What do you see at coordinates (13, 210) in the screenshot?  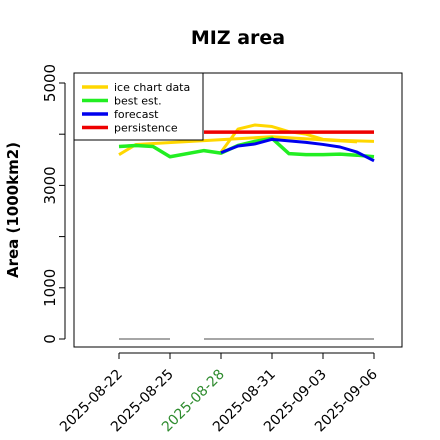 I see `y-axis-label: Area (1000km2)` at bounding box center [13, 210].